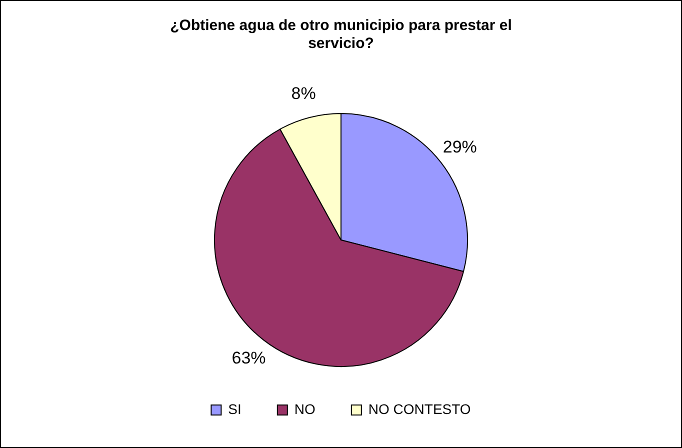 The width and height of the screenshot is (682, 448). Describe the element at coordinates (419, 408) in the screenshot. I see `legend-label: NO CONTESTO` at that location.